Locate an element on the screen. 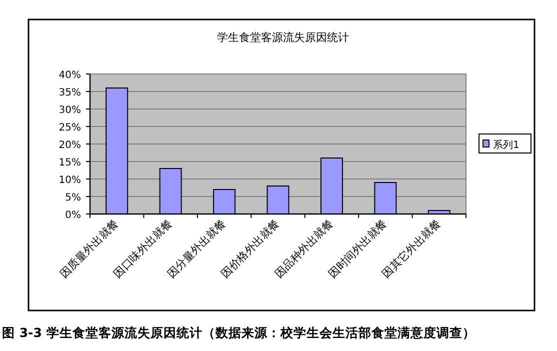 The width and height of the screenshot is (557, 351). title: 学生食堂客源流失原因统计 is located at coordinates (283, 37).